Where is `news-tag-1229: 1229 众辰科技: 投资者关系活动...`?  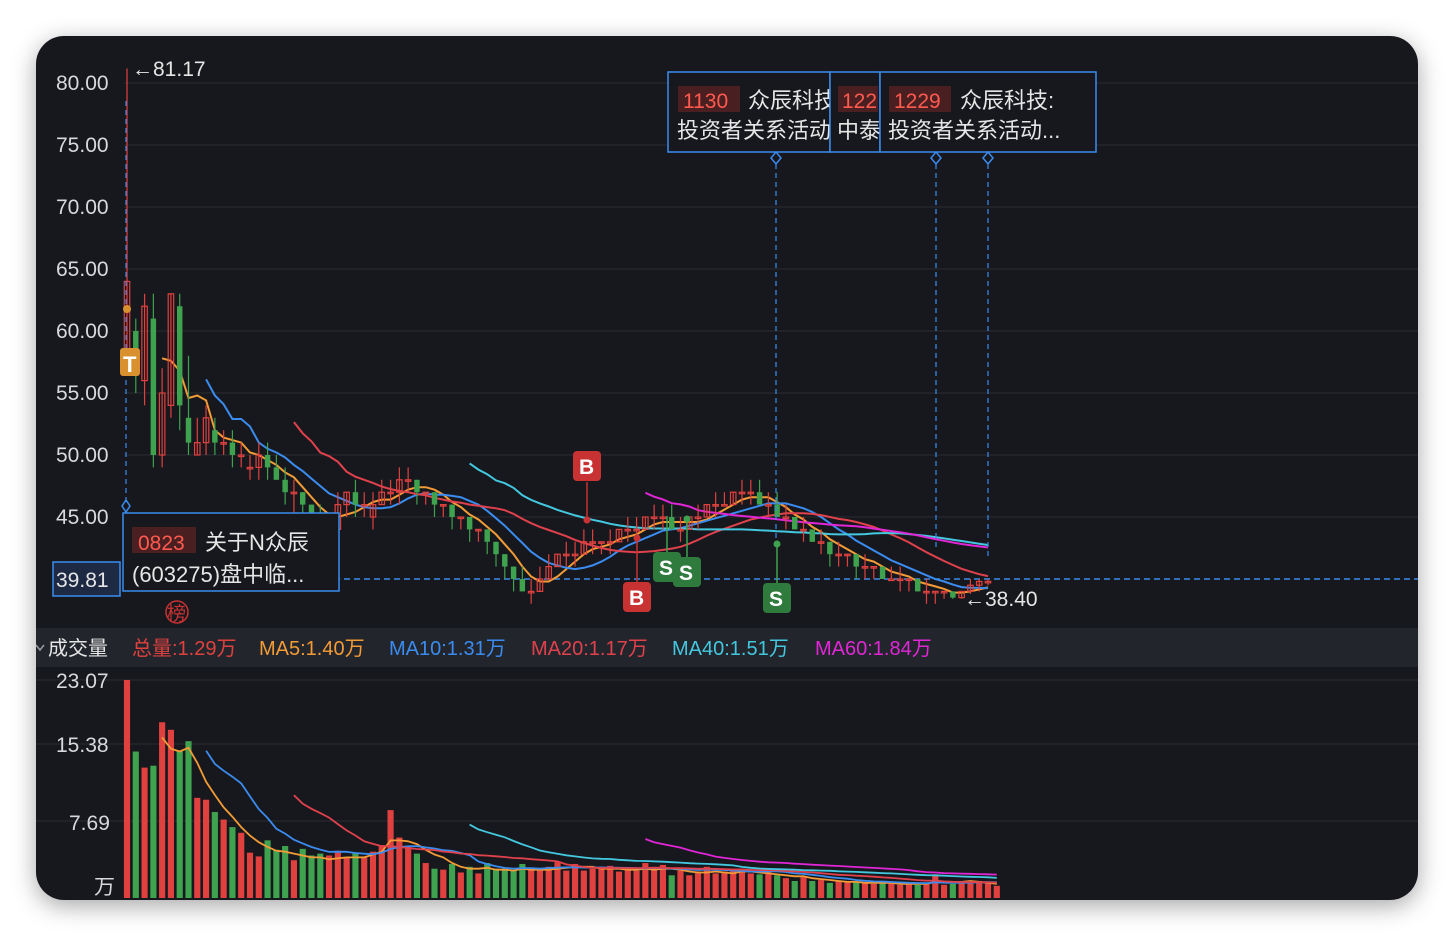 news-tag-1229: 1229 众辰科技: 投资者关系活动... is located at coordinates (988, 112).